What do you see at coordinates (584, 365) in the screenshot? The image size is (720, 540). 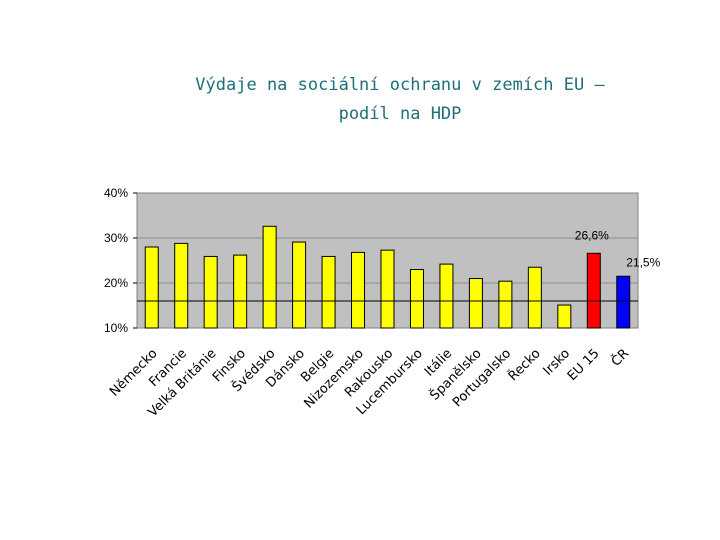 I see `x-tick-label: EU 15` at bounding box center [584, 365].